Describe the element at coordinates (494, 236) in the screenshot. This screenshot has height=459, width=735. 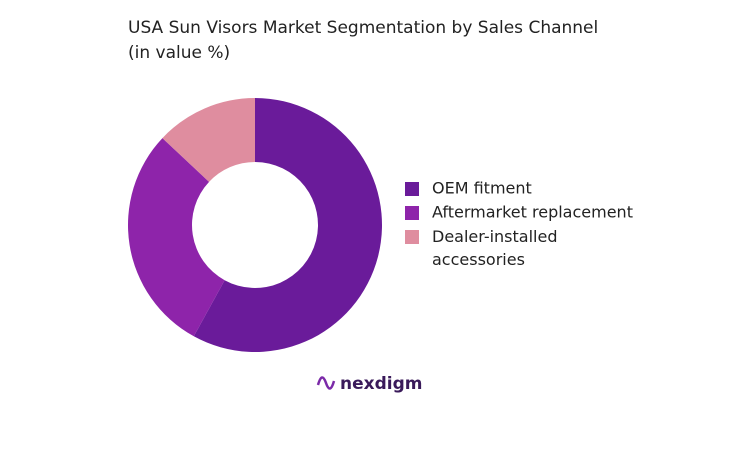
I see `legend-line: Dealer-installed` at that location.